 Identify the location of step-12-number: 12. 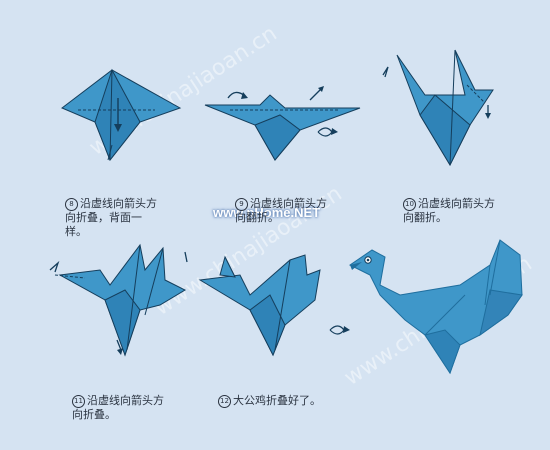
(224, 401).